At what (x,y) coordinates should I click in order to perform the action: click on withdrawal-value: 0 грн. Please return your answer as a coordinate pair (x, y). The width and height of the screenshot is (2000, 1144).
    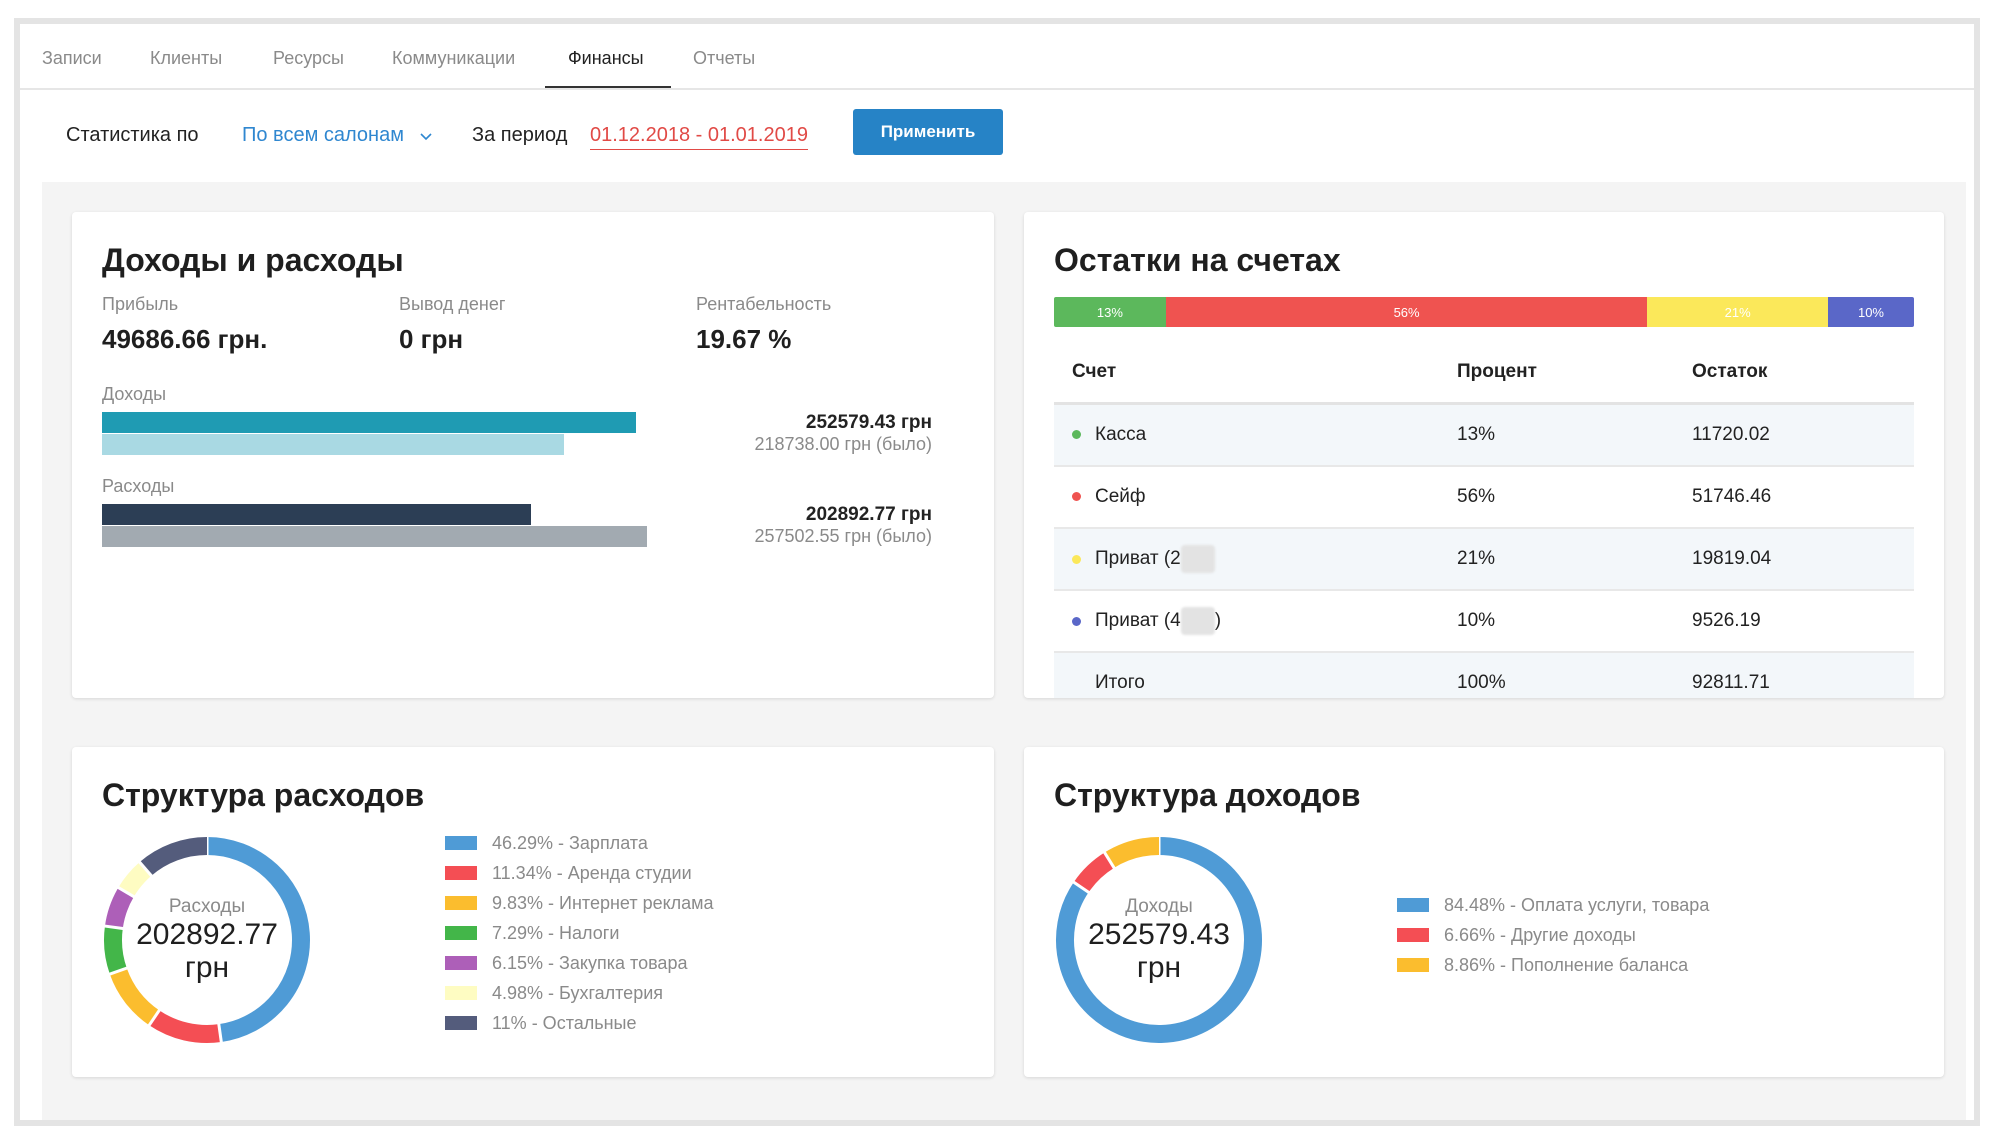
    Looking at the image, I should click on (431, 339).